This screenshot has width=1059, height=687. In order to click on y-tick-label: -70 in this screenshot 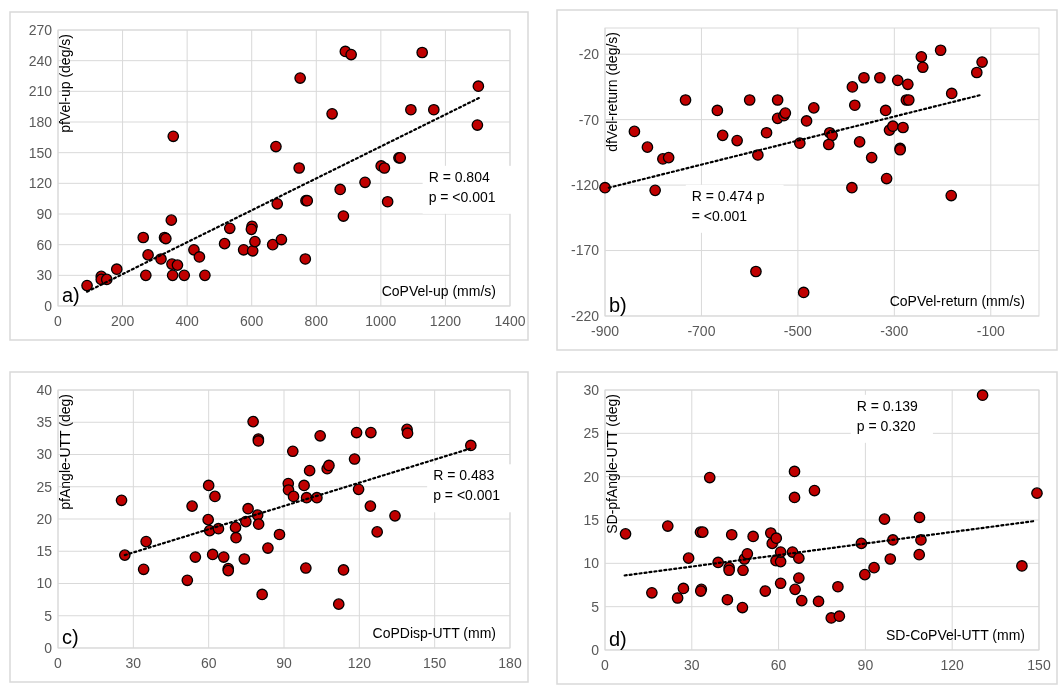, I will do `click(589, 119)`.